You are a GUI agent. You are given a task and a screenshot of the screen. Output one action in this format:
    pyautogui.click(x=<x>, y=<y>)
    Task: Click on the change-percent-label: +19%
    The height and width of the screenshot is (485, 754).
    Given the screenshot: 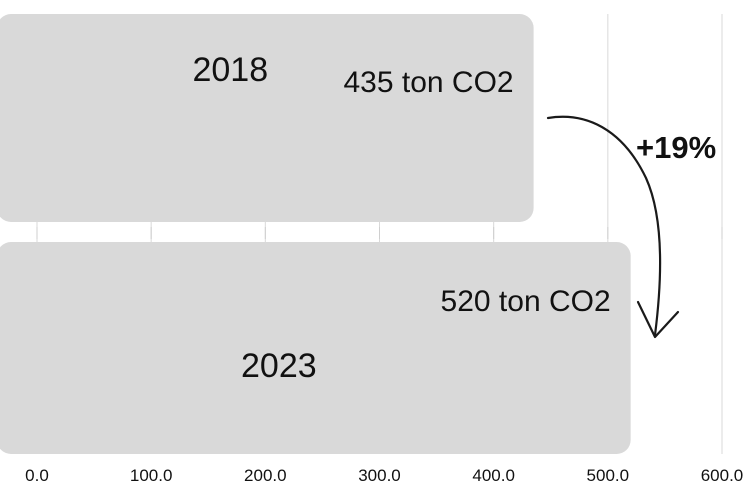 What is the action you would take?
    pyautogui.click(x=676, y=147)
    